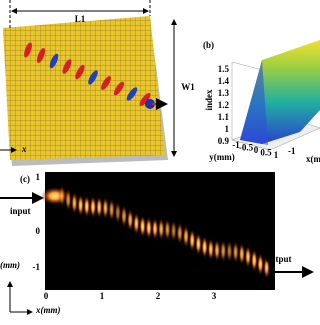  I want to click on z-tick-label: 0.9, so click(224, 141).